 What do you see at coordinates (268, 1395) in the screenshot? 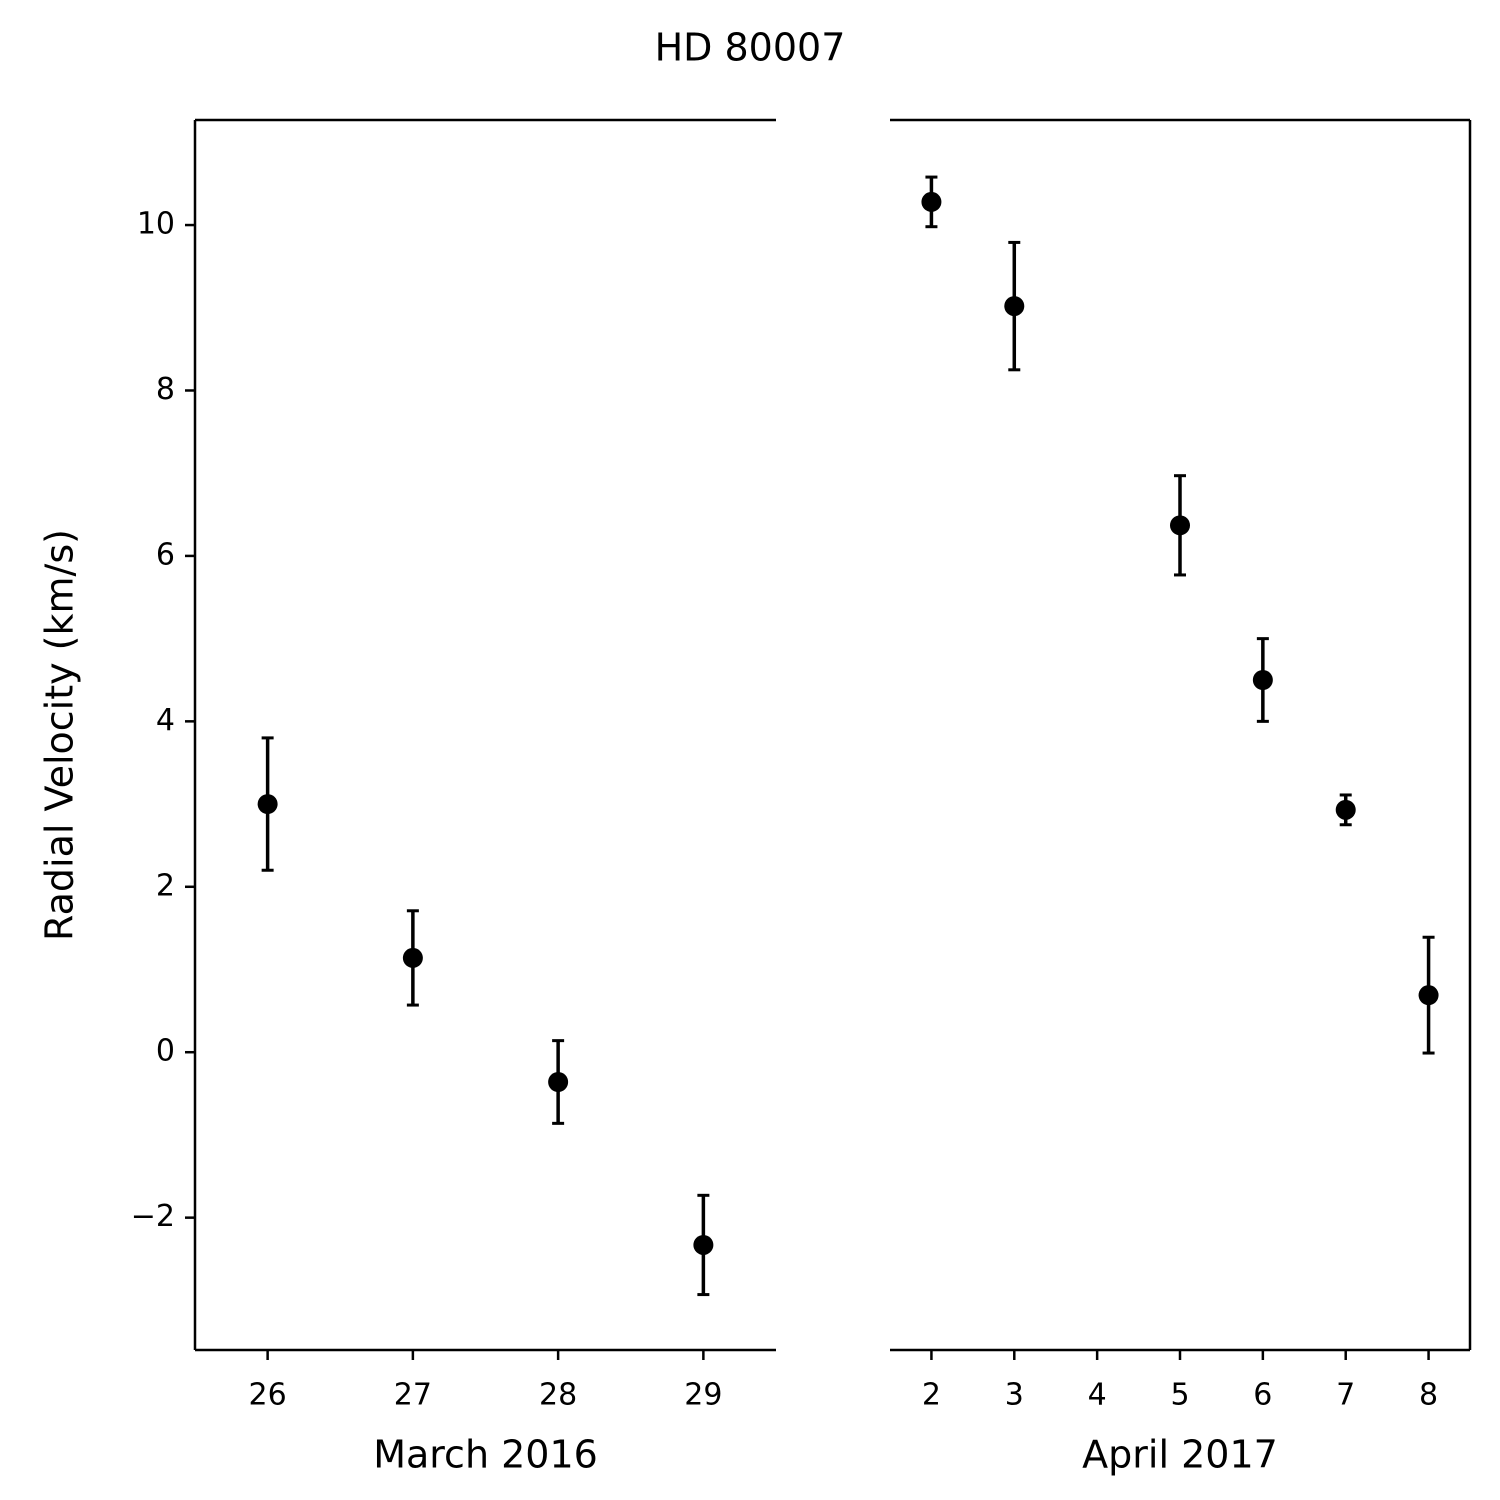
I see `x-tick-label: 26` at bounding box center [268, 1395].